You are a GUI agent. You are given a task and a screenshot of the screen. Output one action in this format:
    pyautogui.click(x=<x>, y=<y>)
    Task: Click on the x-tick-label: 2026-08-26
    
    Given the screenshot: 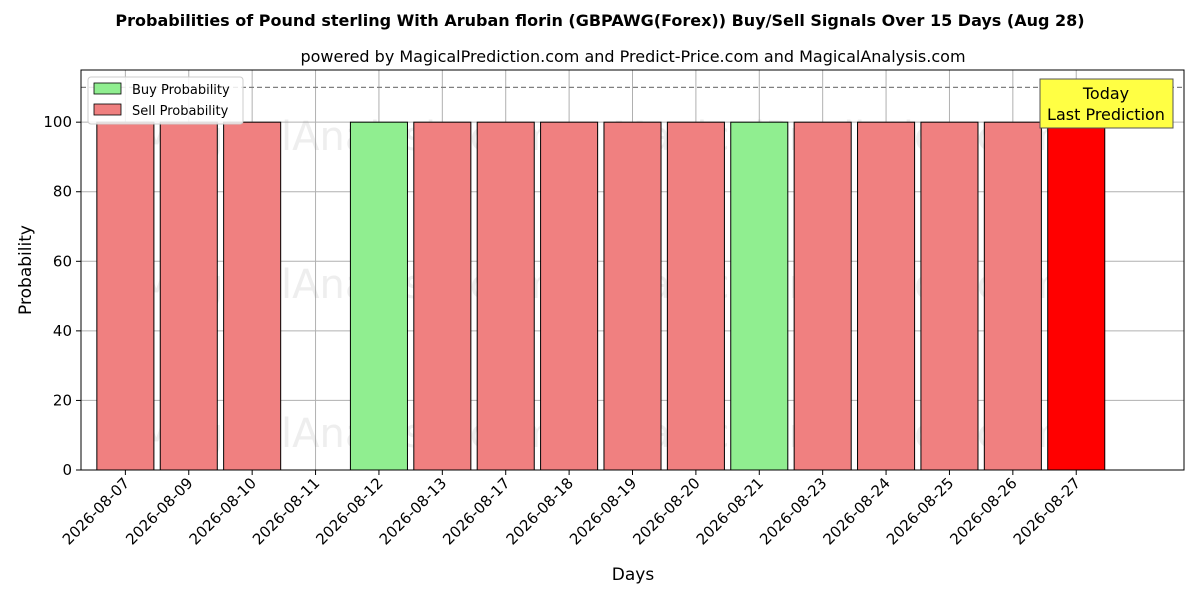 What is the action you would take?
    pyautogui.click(x=983, y=511)
    